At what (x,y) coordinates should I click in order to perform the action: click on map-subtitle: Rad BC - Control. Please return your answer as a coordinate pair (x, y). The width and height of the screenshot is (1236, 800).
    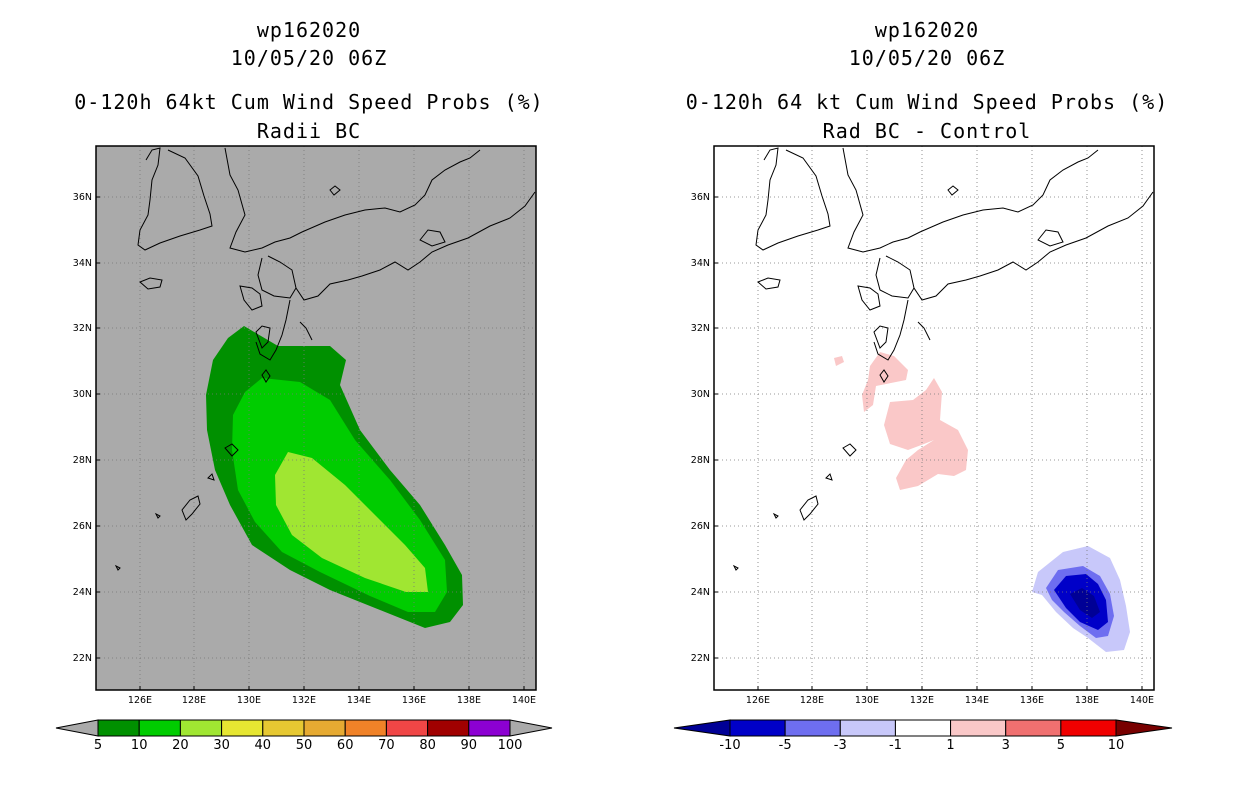
    Looking at the image, I should click on (927, 131).